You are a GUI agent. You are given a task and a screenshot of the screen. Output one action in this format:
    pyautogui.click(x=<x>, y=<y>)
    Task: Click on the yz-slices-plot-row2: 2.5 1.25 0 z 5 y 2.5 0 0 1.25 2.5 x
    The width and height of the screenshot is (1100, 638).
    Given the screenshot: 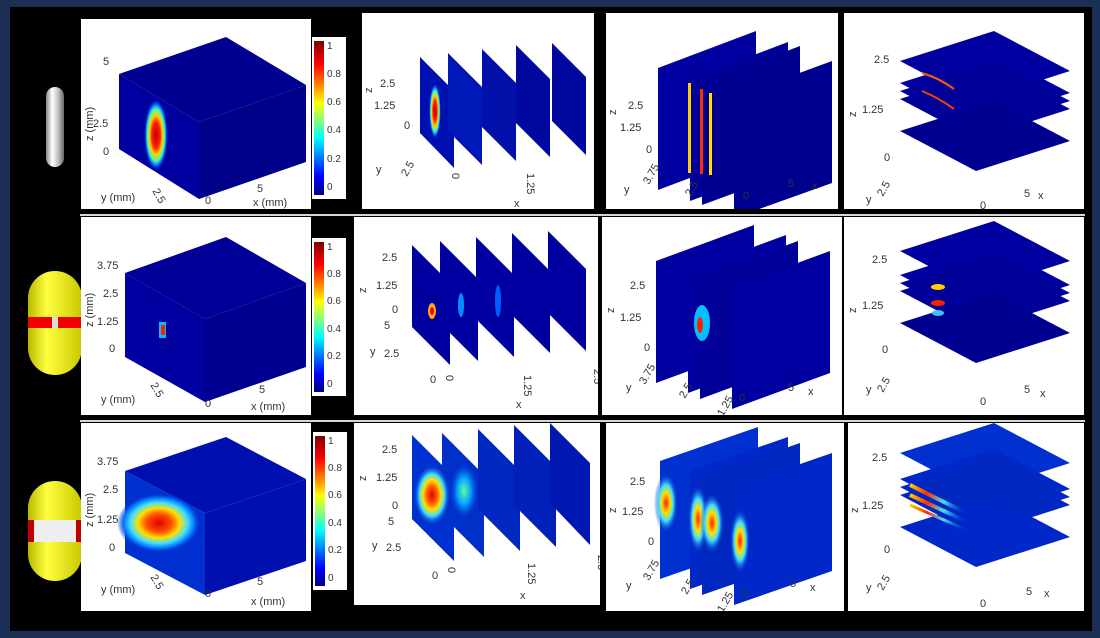 What is the action you would take?
    pyautogui.click(x=476, y=316)
    